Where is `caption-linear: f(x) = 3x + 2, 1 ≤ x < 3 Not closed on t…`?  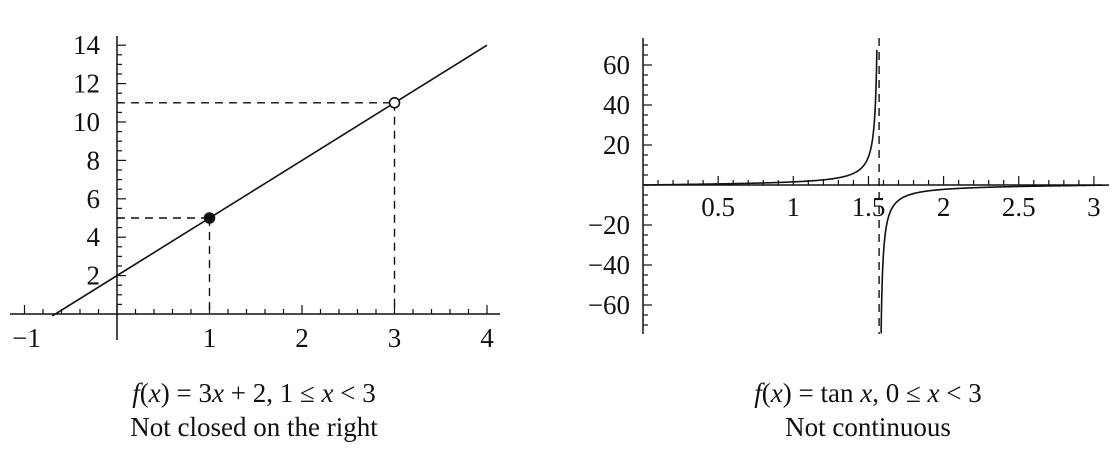 caption-linear: f(x) = 3x + 2, 1 ≤ x < 3 Not closed on t… is located at coordinates (254, 410).